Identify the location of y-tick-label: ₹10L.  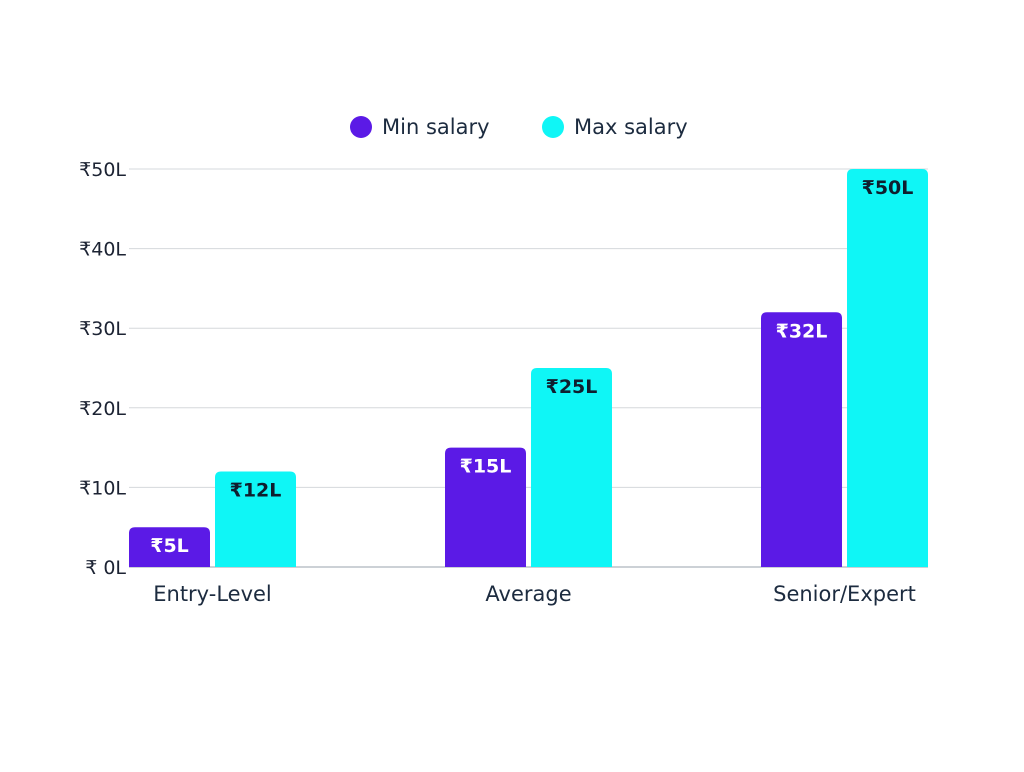
(102, 488).